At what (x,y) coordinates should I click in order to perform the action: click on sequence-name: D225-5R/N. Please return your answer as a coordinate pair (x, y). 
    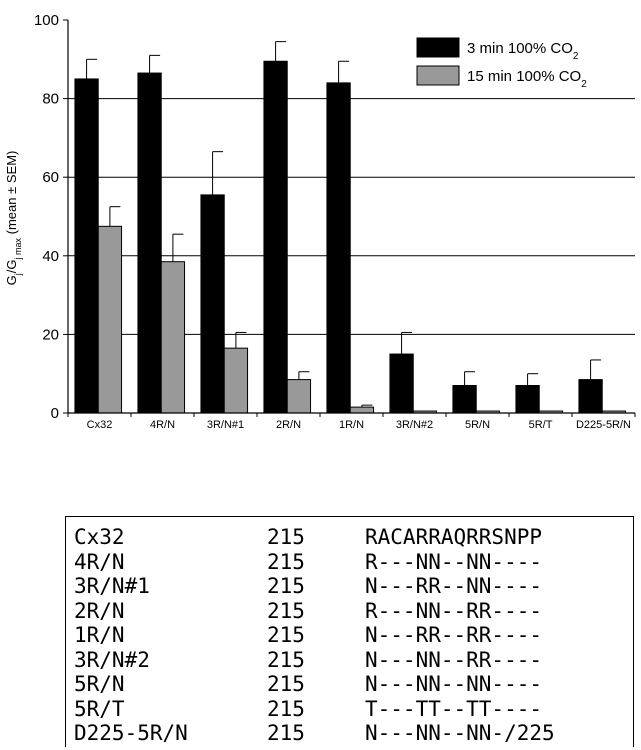
    Looking at the image, I should click on (131, 733).